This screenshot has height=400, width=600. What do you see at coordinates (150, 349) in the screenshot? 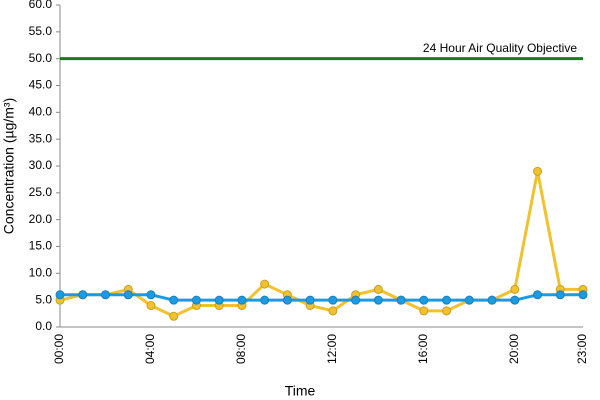
I see `x-tick-label: 04:00` at bounding box center [150, 349].